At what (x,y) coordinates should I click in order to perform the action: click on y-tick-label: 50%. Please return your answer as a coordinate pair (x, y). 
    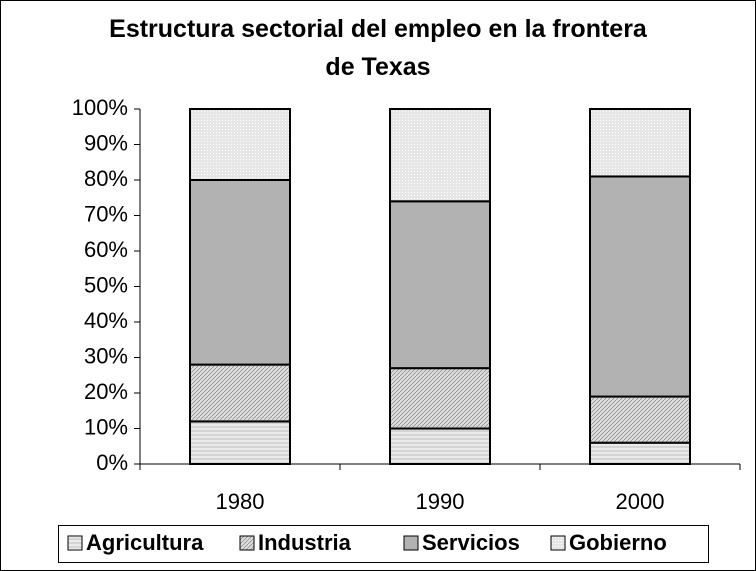
    Looking at the image, I should click on (106, 284).